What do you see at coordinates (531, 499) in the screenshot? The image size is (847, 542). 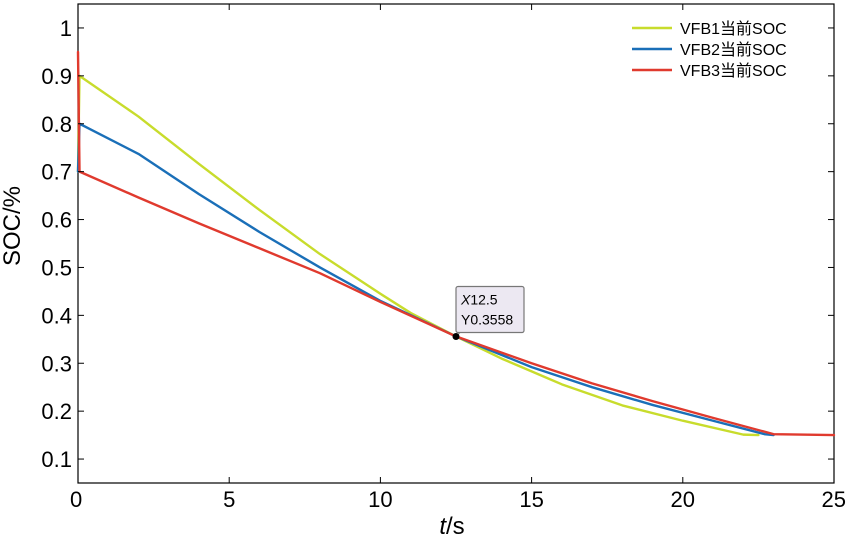 I see `x-tick-label: 15` at bounding box center [531, 499].